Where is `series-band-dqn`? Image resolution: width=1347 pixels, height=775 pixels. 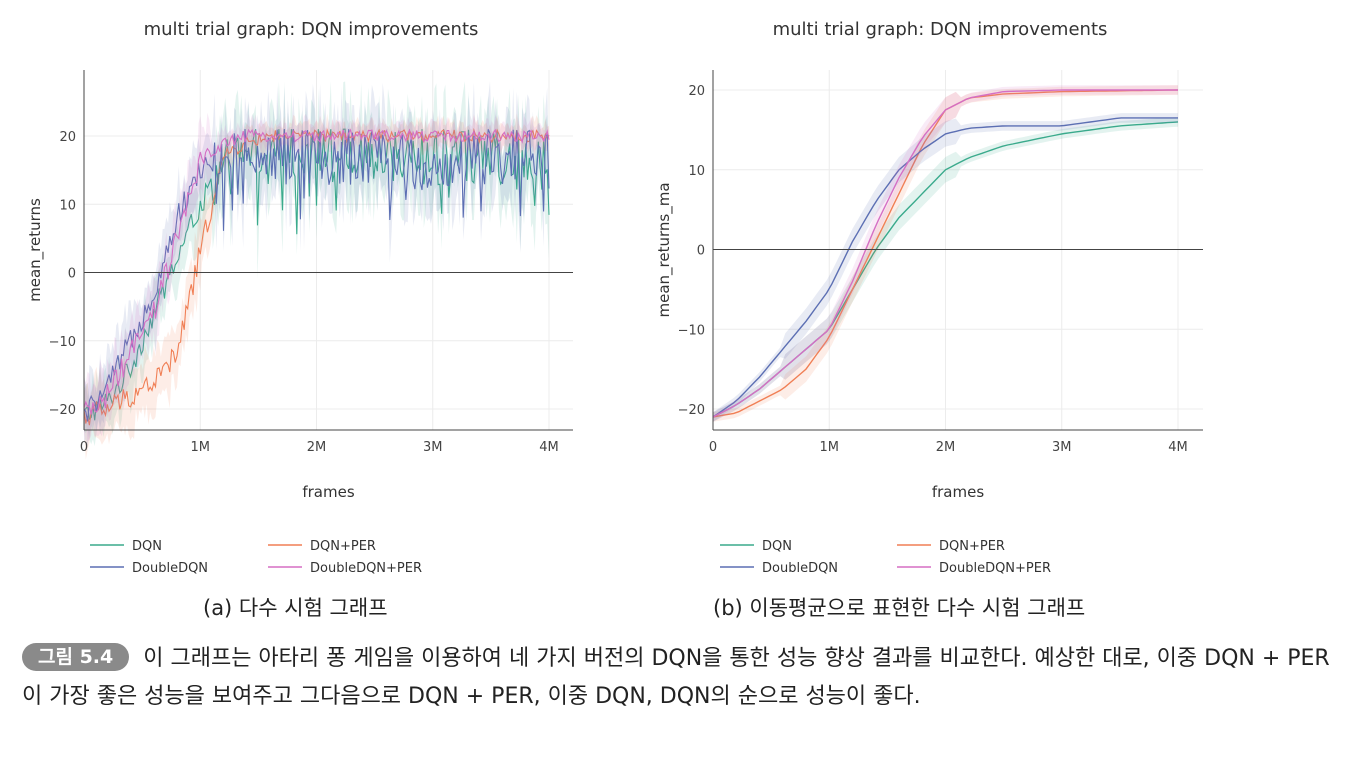
series-band-dqn is located at coordinates (945, 269).